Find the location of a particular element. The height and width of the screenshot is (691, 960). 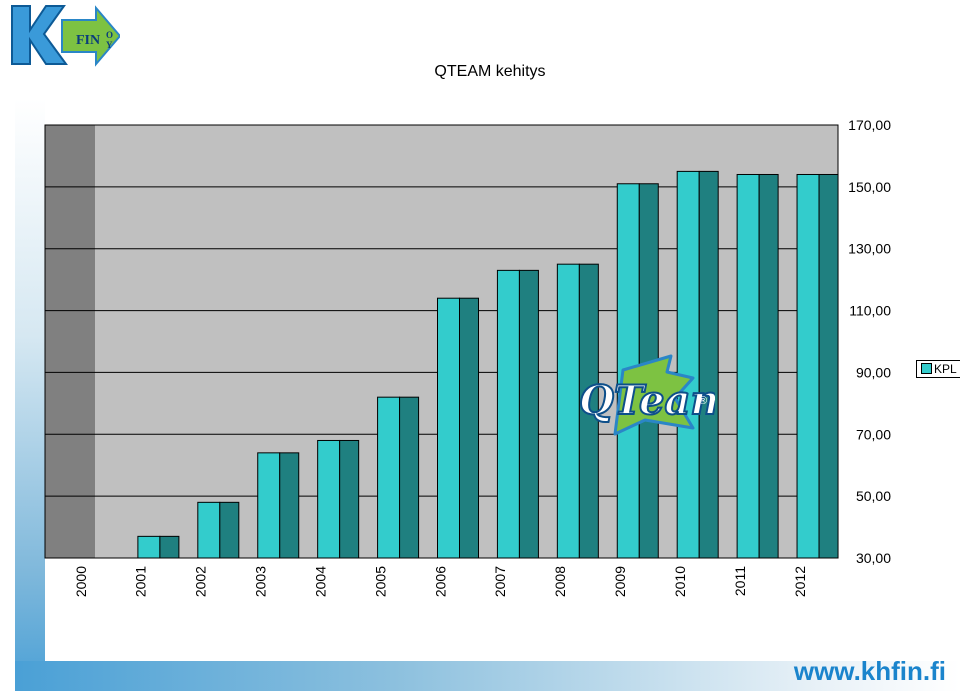

bar-2002 is located at coordinates (209, 530).